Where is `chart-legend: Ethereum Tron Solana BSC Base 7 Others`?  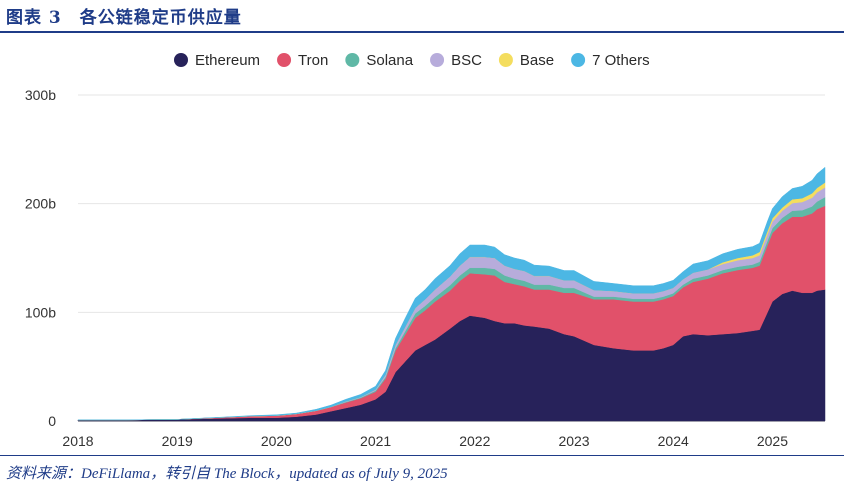 chart-legend: Ethereum Tron Solana BSC Base 7 Others is located at coordinates (412, 60).